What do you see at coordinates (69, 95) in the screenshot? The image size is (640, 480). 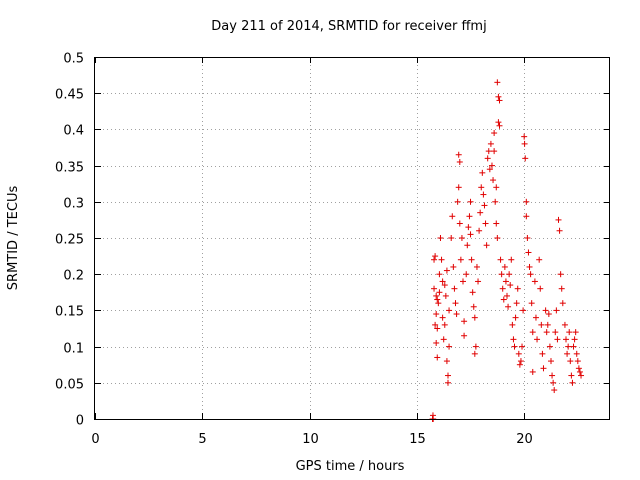 I see `y-tick-label: 0.45` at bounding box center [69, 95].